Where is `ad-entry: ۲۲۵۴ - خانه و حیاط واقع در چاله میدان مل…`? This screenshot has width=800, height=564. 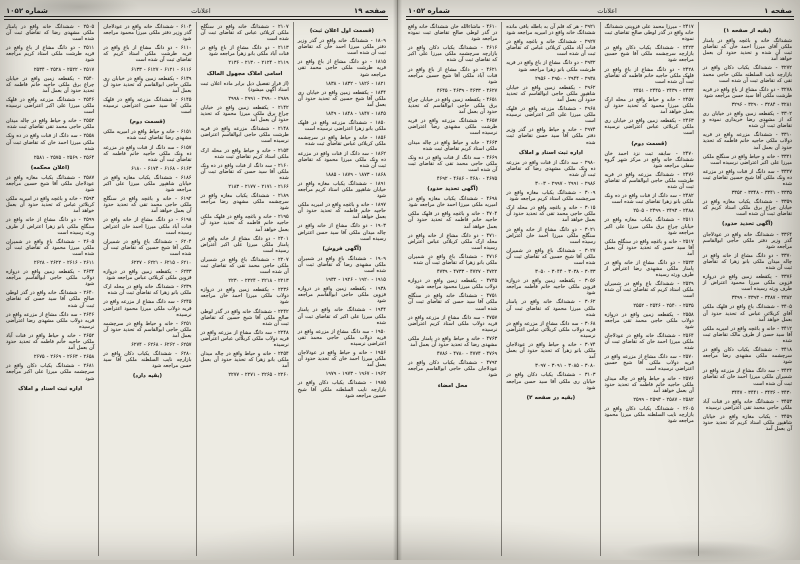
ad-entry: ۲۲۵۴ - خانه و حیاط واقع در چاله میدان مل… is located at coordinates (244, 360).